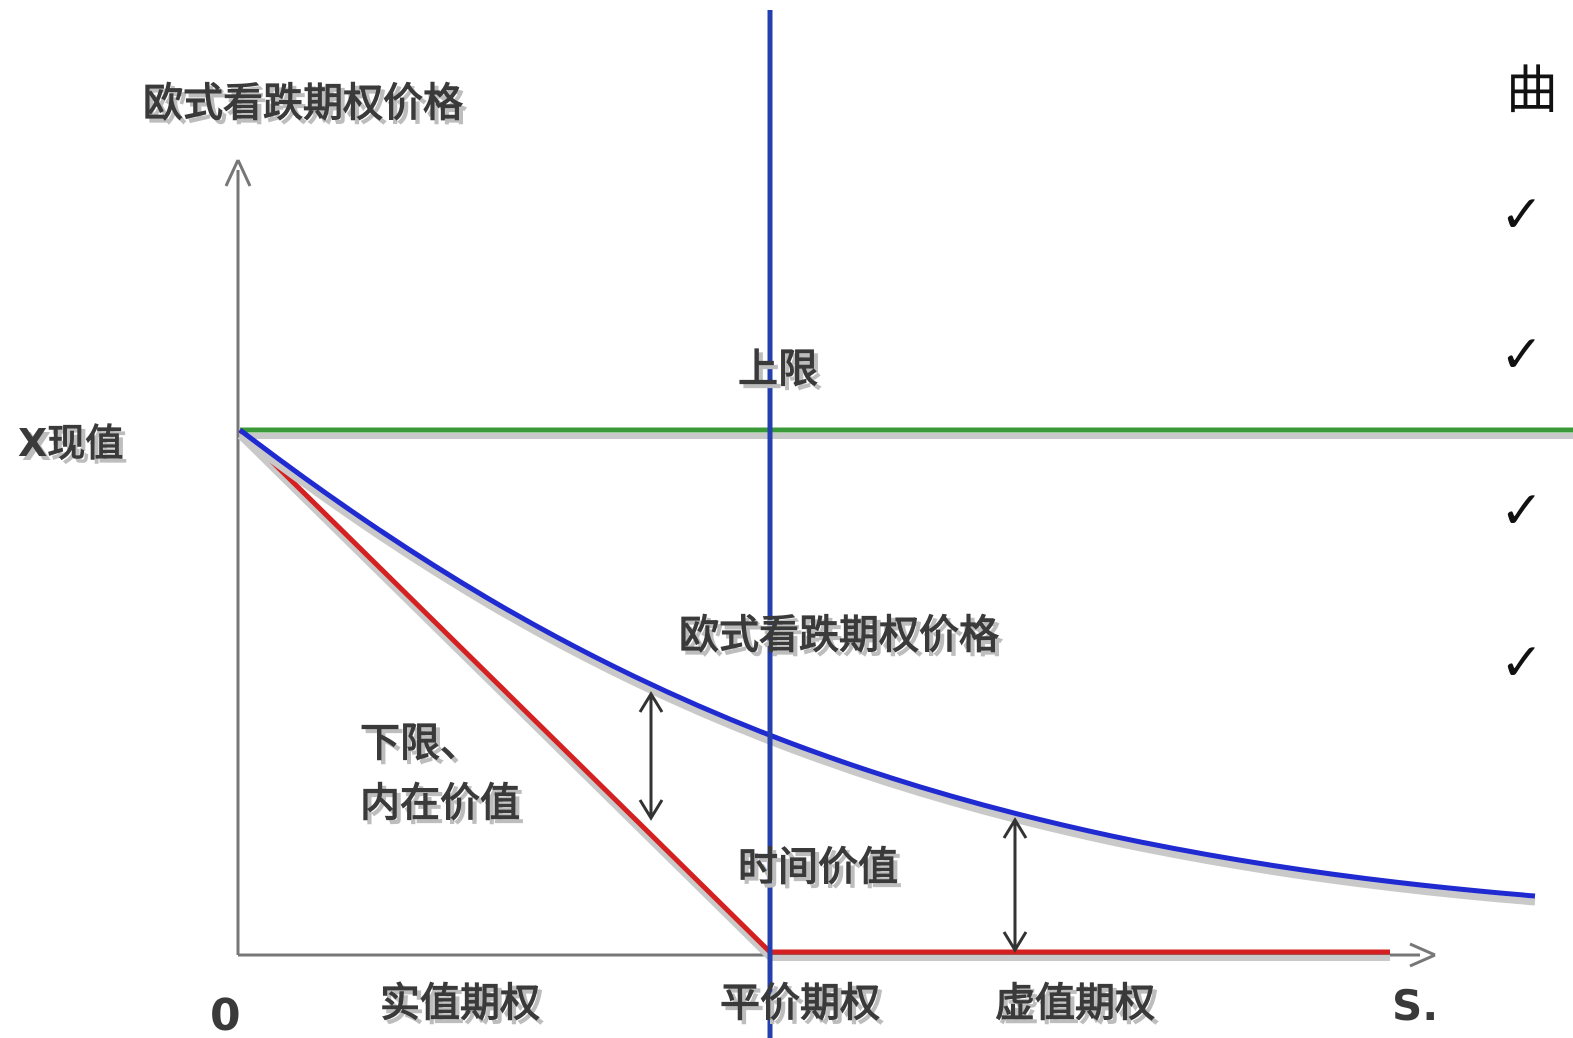 Image resolution: width=1573 pixels, height=1038 pixels. I want to click on y-axis-arrowhead, so click(238, 173).